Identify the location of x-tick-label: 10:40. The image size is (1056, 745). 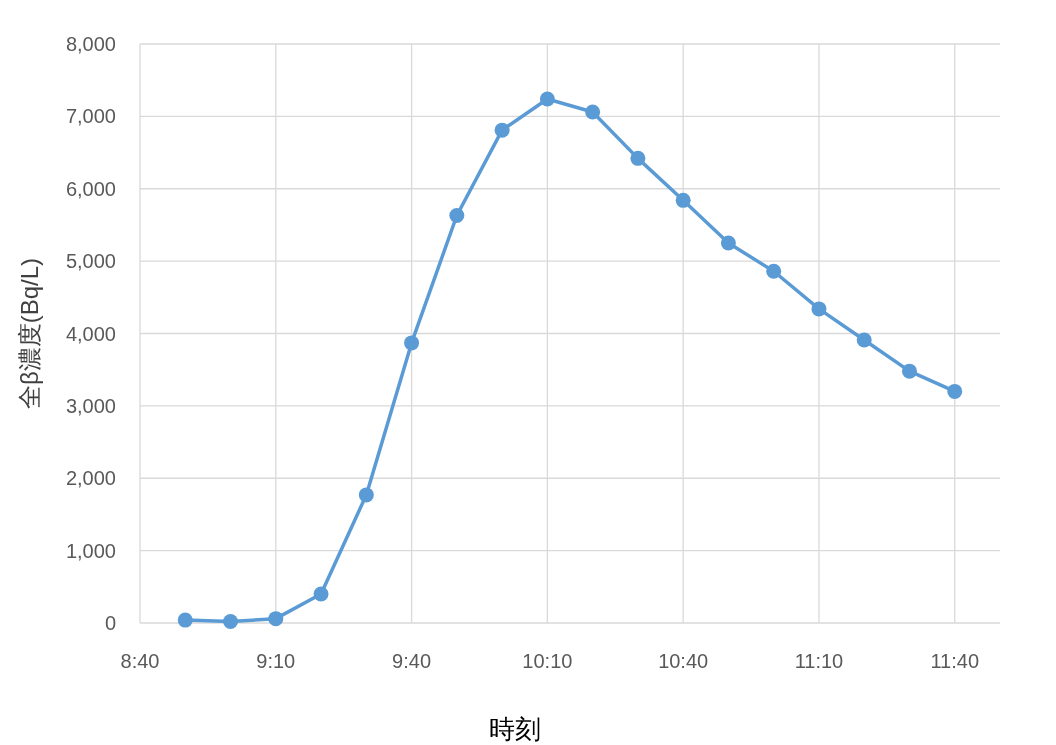
(683, 661).